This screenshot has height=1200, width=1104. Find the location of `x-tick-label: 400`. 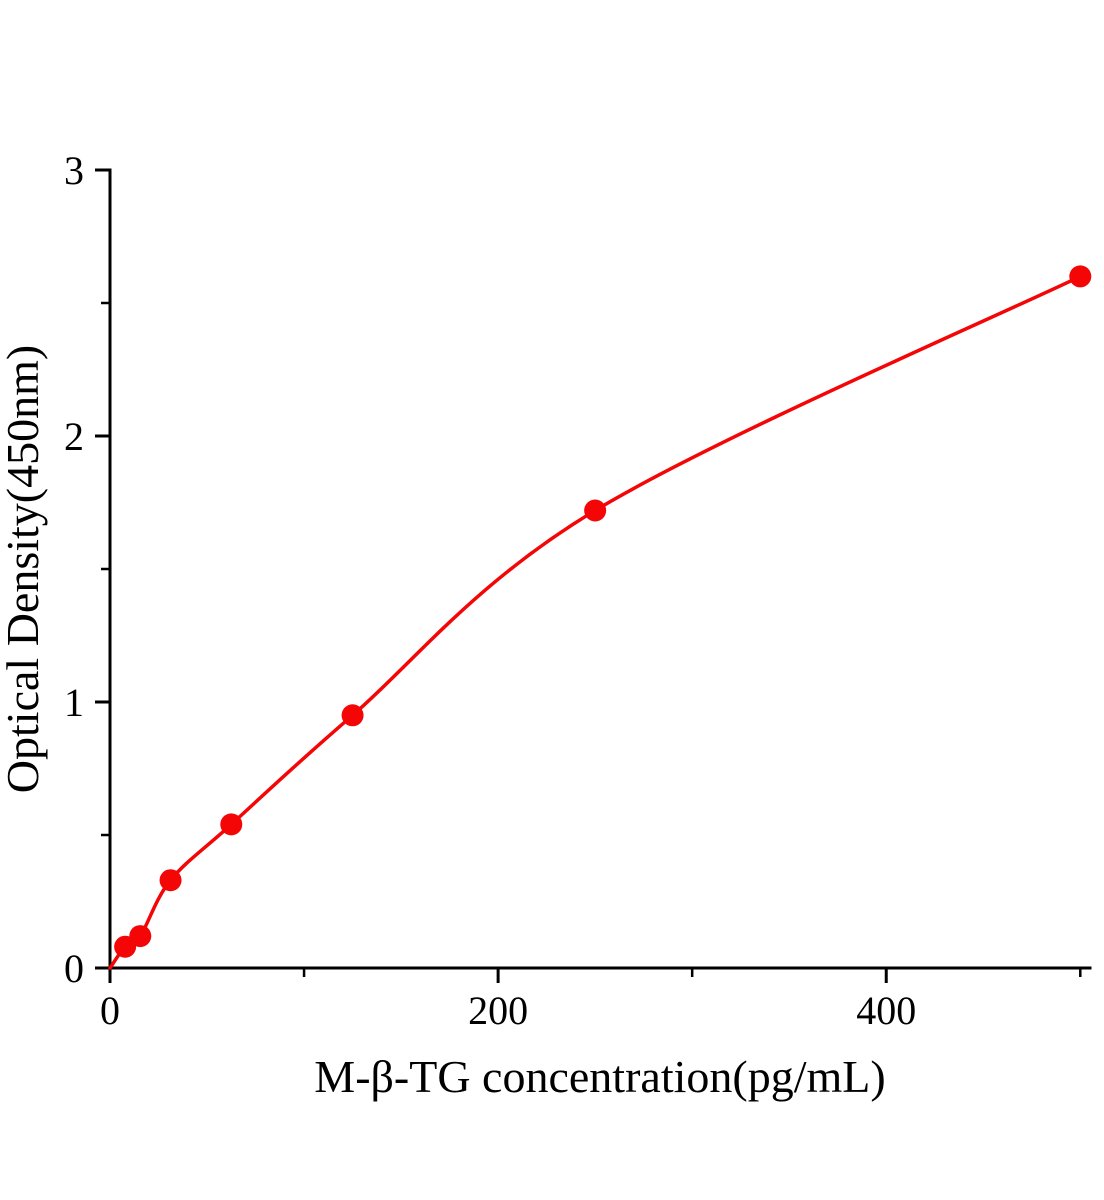

x-tick-label: 400 is located at coordinates (886, 1010).